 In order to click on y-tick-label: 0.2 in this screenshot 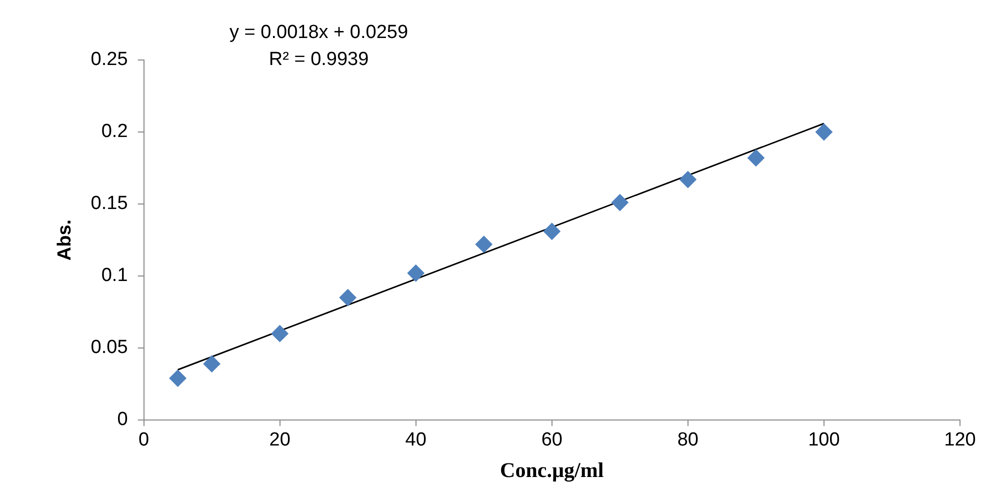, I will do `click(114, 131)`.